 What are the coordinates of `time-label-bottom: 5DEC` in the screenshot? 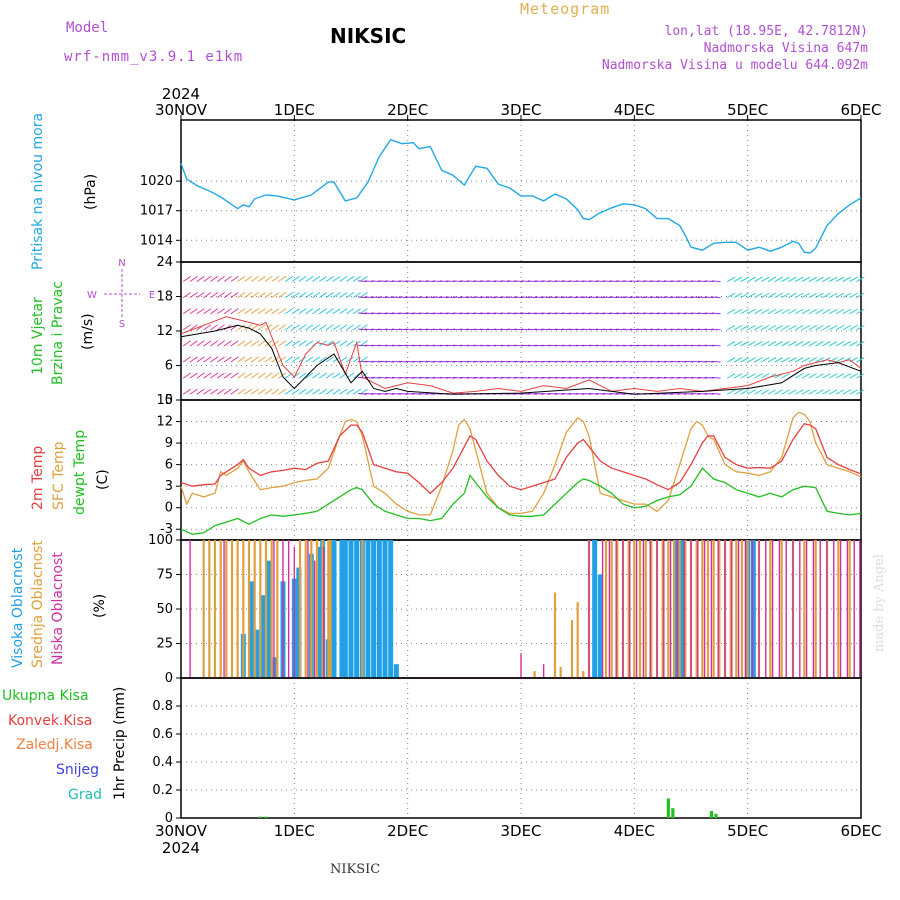 It's located at (747, 831).